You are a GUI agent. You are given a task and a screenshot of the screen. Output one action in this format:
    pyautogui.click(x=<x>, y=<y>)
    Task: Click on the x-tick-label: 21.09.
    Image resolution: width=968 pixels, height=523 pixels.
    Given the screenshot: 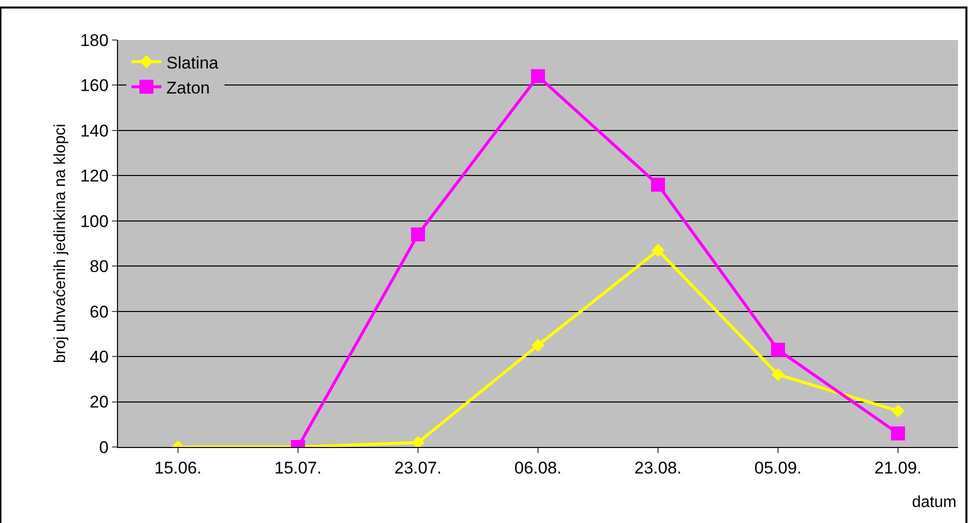 What is the action you would take?
    pyautogui.click(x=898, y=468)
    